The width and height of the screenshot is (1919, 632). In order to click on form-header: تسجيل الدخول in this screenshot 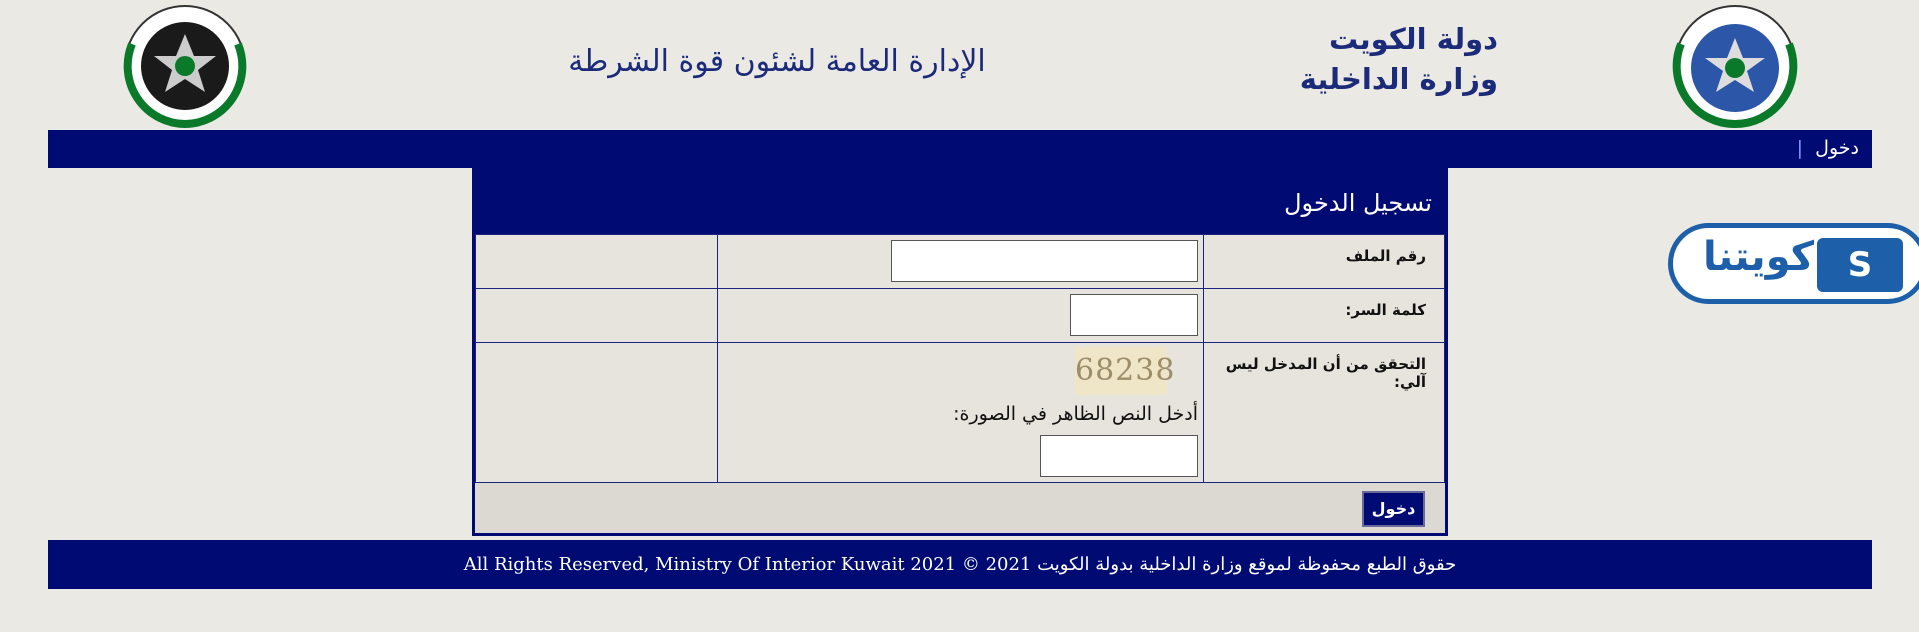, I will do `click(960, 202)`.